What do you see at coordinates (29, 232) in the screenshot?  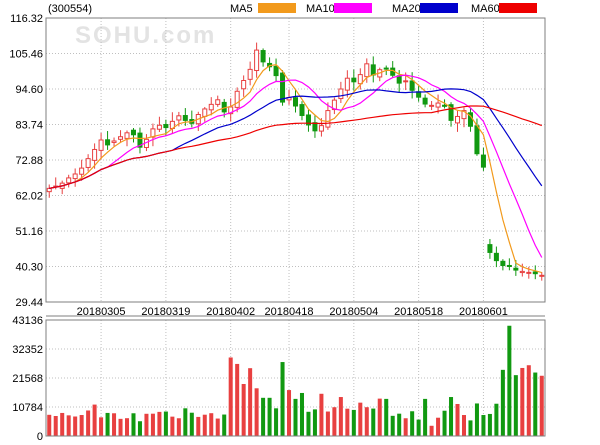 I see `price-tick-label: 51.16` at bounding box center [29, 232].